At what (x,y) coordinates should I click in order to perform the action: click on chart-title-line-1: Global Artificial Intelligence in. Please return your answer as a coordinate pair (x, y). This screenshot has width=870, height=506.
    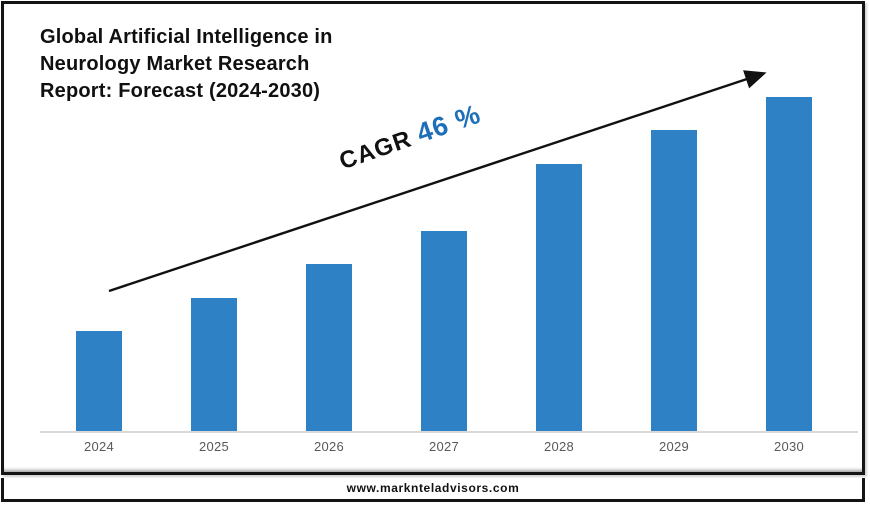
    Looking at the image, I should click on (186, 37).